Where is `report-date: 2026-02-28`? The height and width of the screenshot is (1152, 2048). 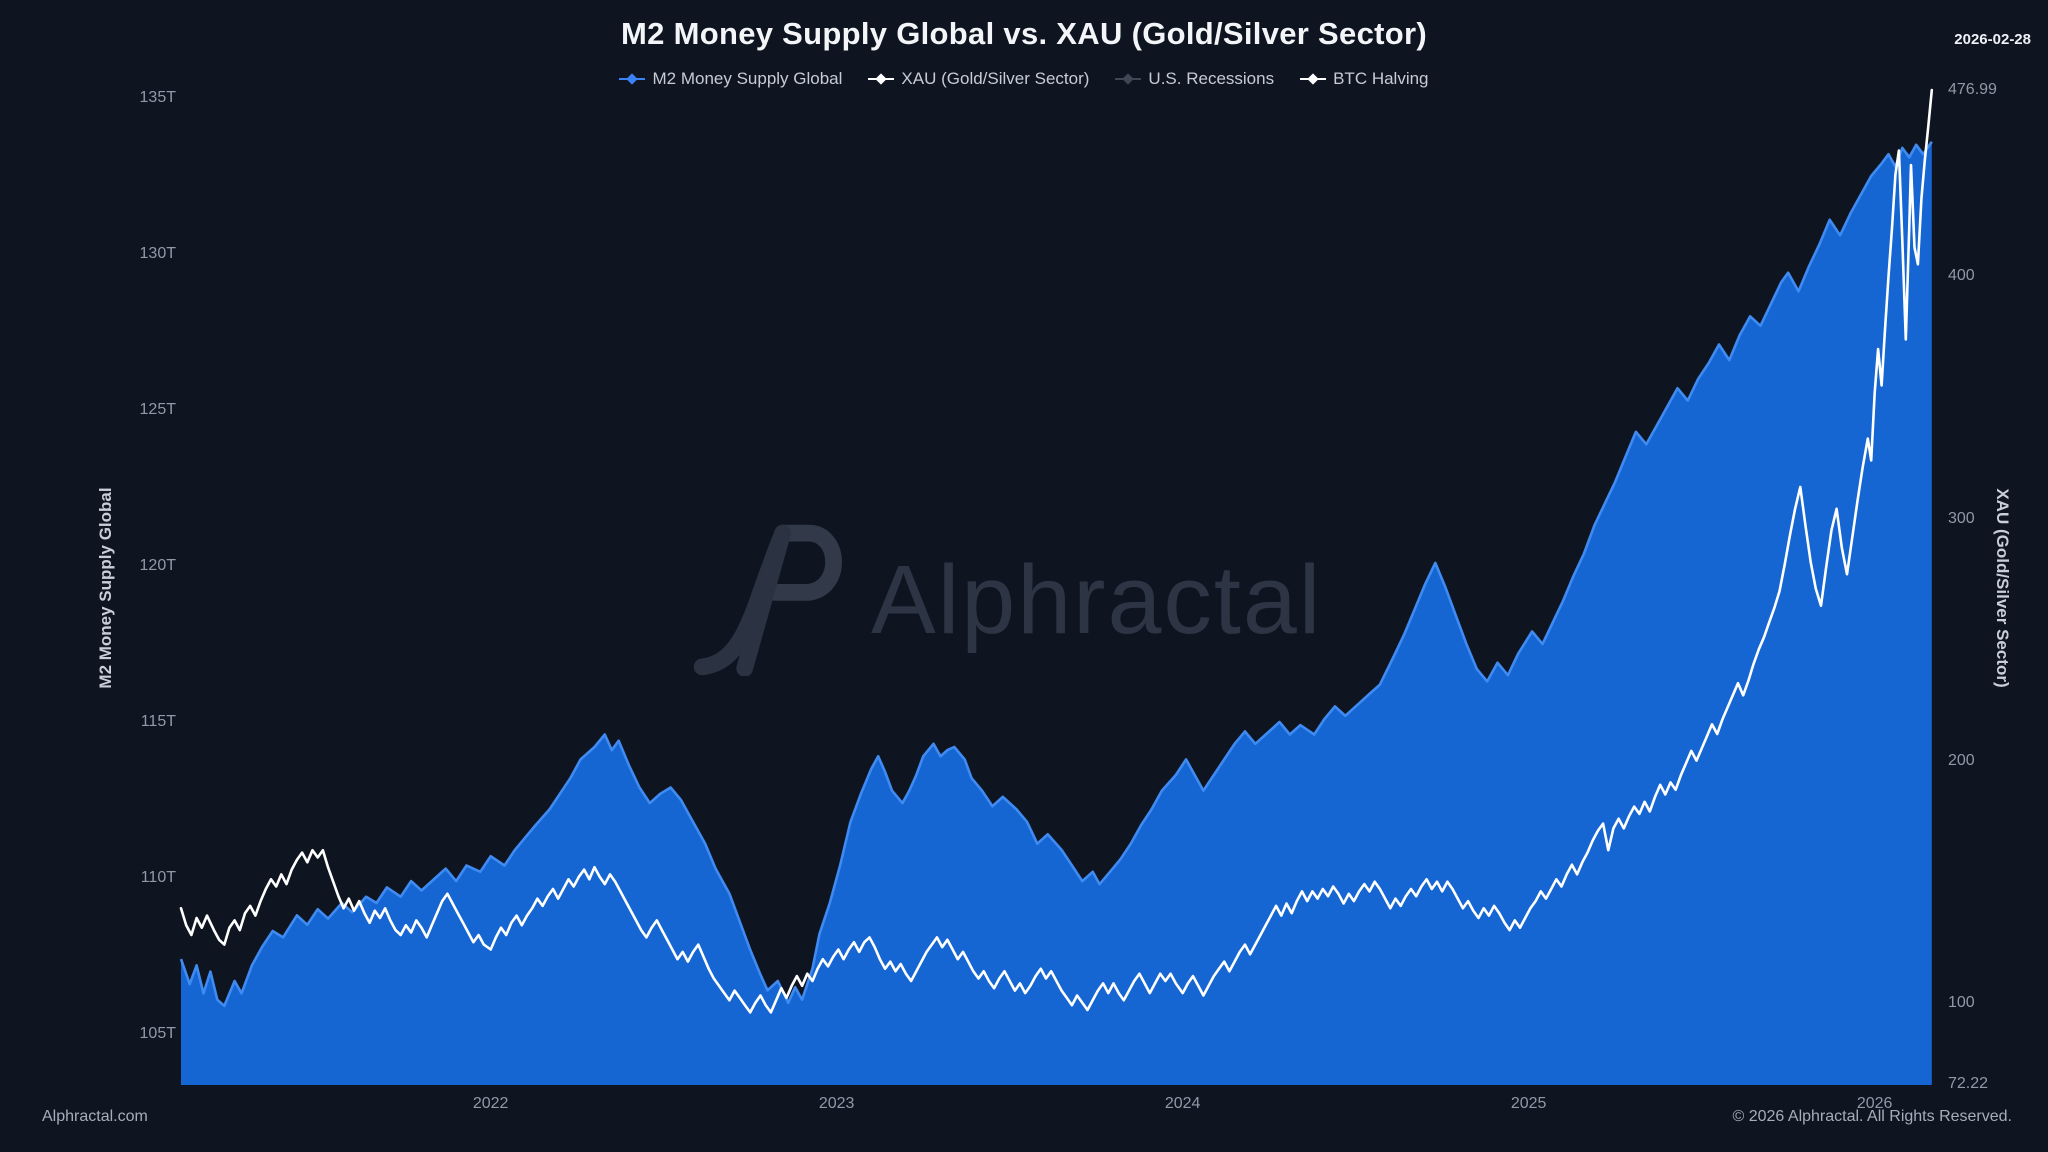 report-date: 2026-02-28 is located at coordinates (1992, 39).